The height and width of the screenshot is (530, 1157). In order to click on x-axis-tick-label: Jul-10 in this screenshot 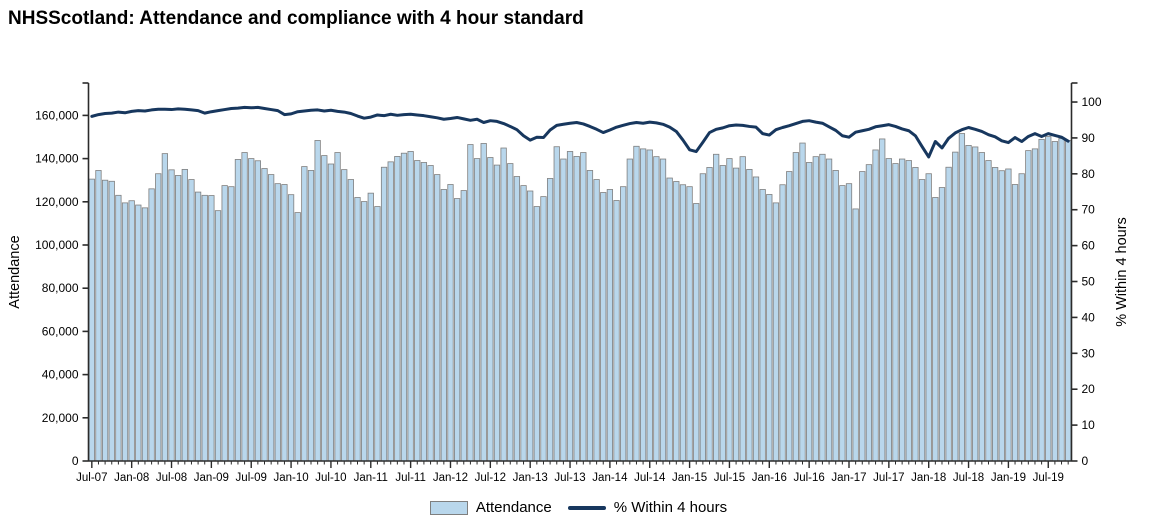, I will do `click(330, 478)`.